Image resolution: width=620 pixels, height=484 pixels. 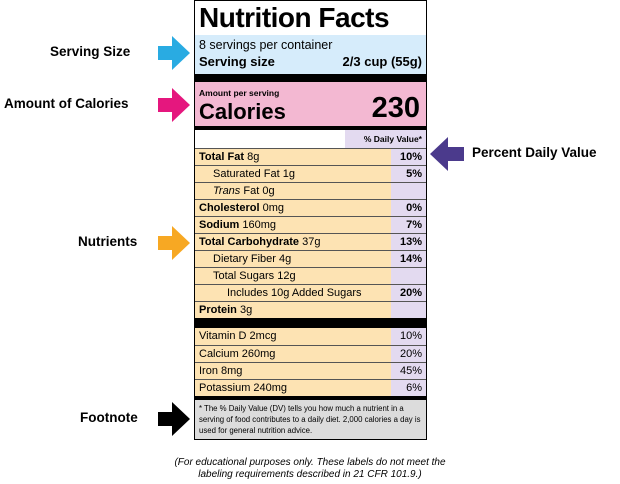 What do you see at coordinates (408, 363) in the screenshot?
I see `pdv-column-vitamins` at bounding box center [408, 363].